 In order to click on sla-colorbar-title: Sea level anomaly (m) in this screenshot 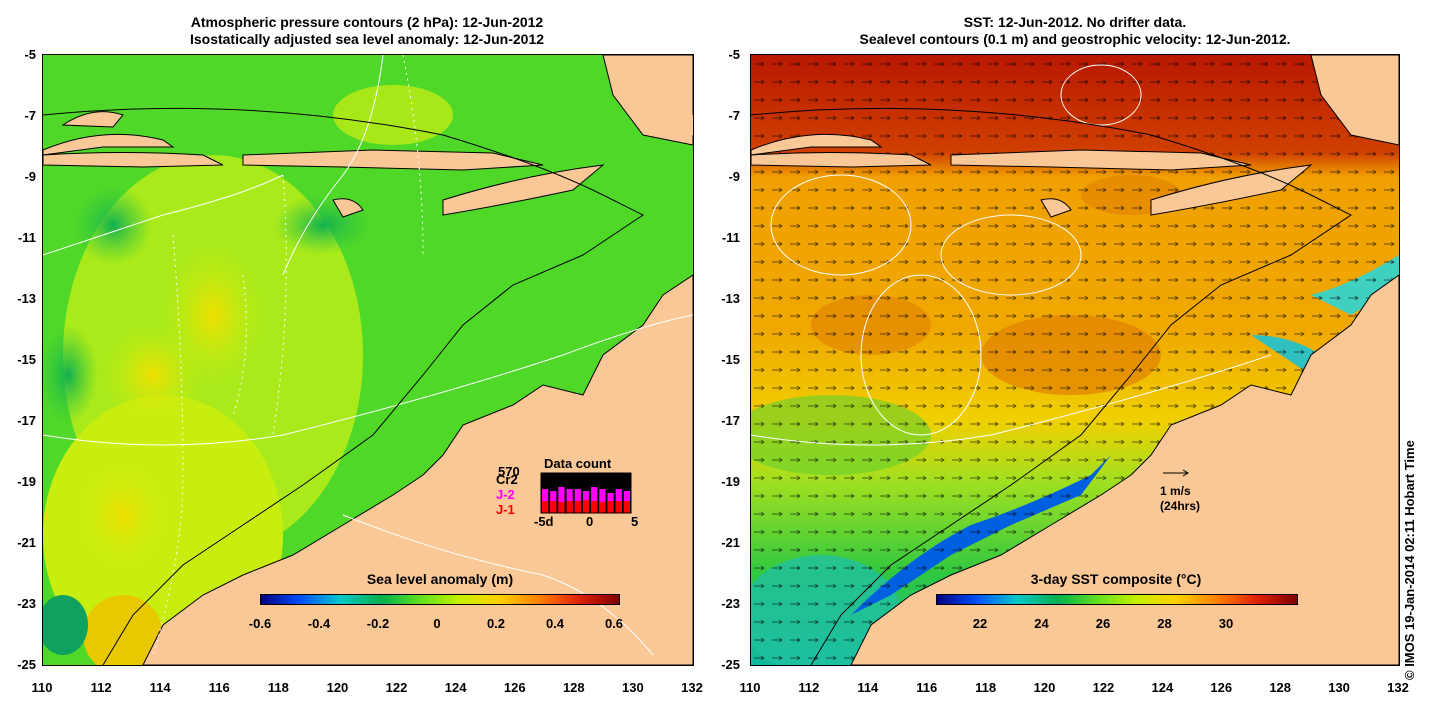, I will do `click(440, 579)`.